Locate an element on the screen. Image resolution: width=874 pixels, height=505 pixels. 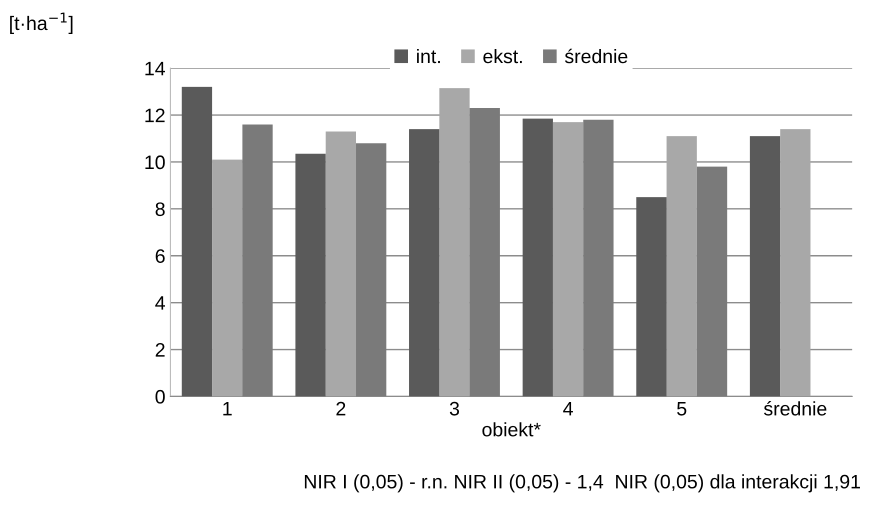
text: NIR I (0,05) - r.n. NIR II (0,05) - 1,4 NIR (0,05) dla interakcji 1,91 is located at coordinates (582, 483).